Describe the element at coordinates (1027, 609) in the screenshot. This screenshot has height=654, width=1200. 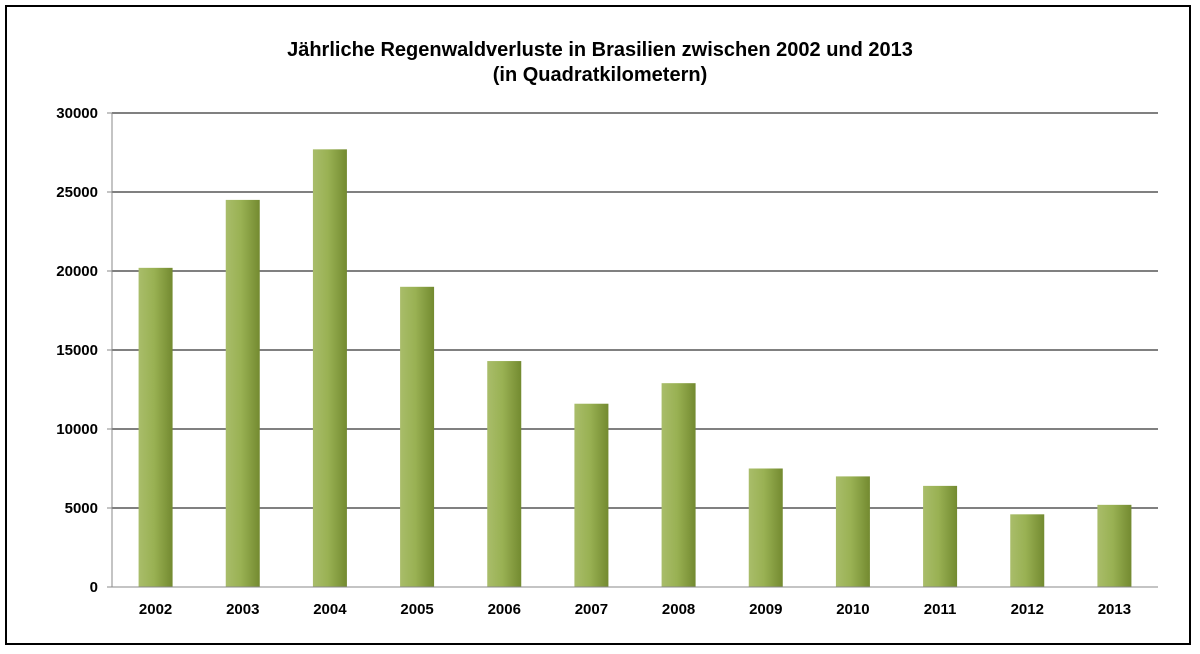
I see `x-tick-label: 2012` at that location.